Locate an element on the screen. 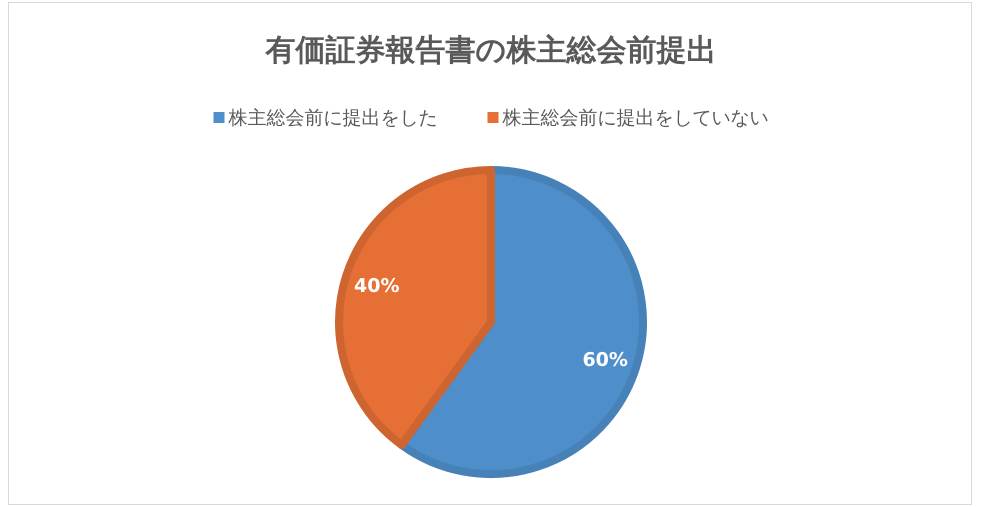 This screenshot has height=507, width=982. legend-label: 株主総会前に提出をしていない is located at coordinates (635, 118).